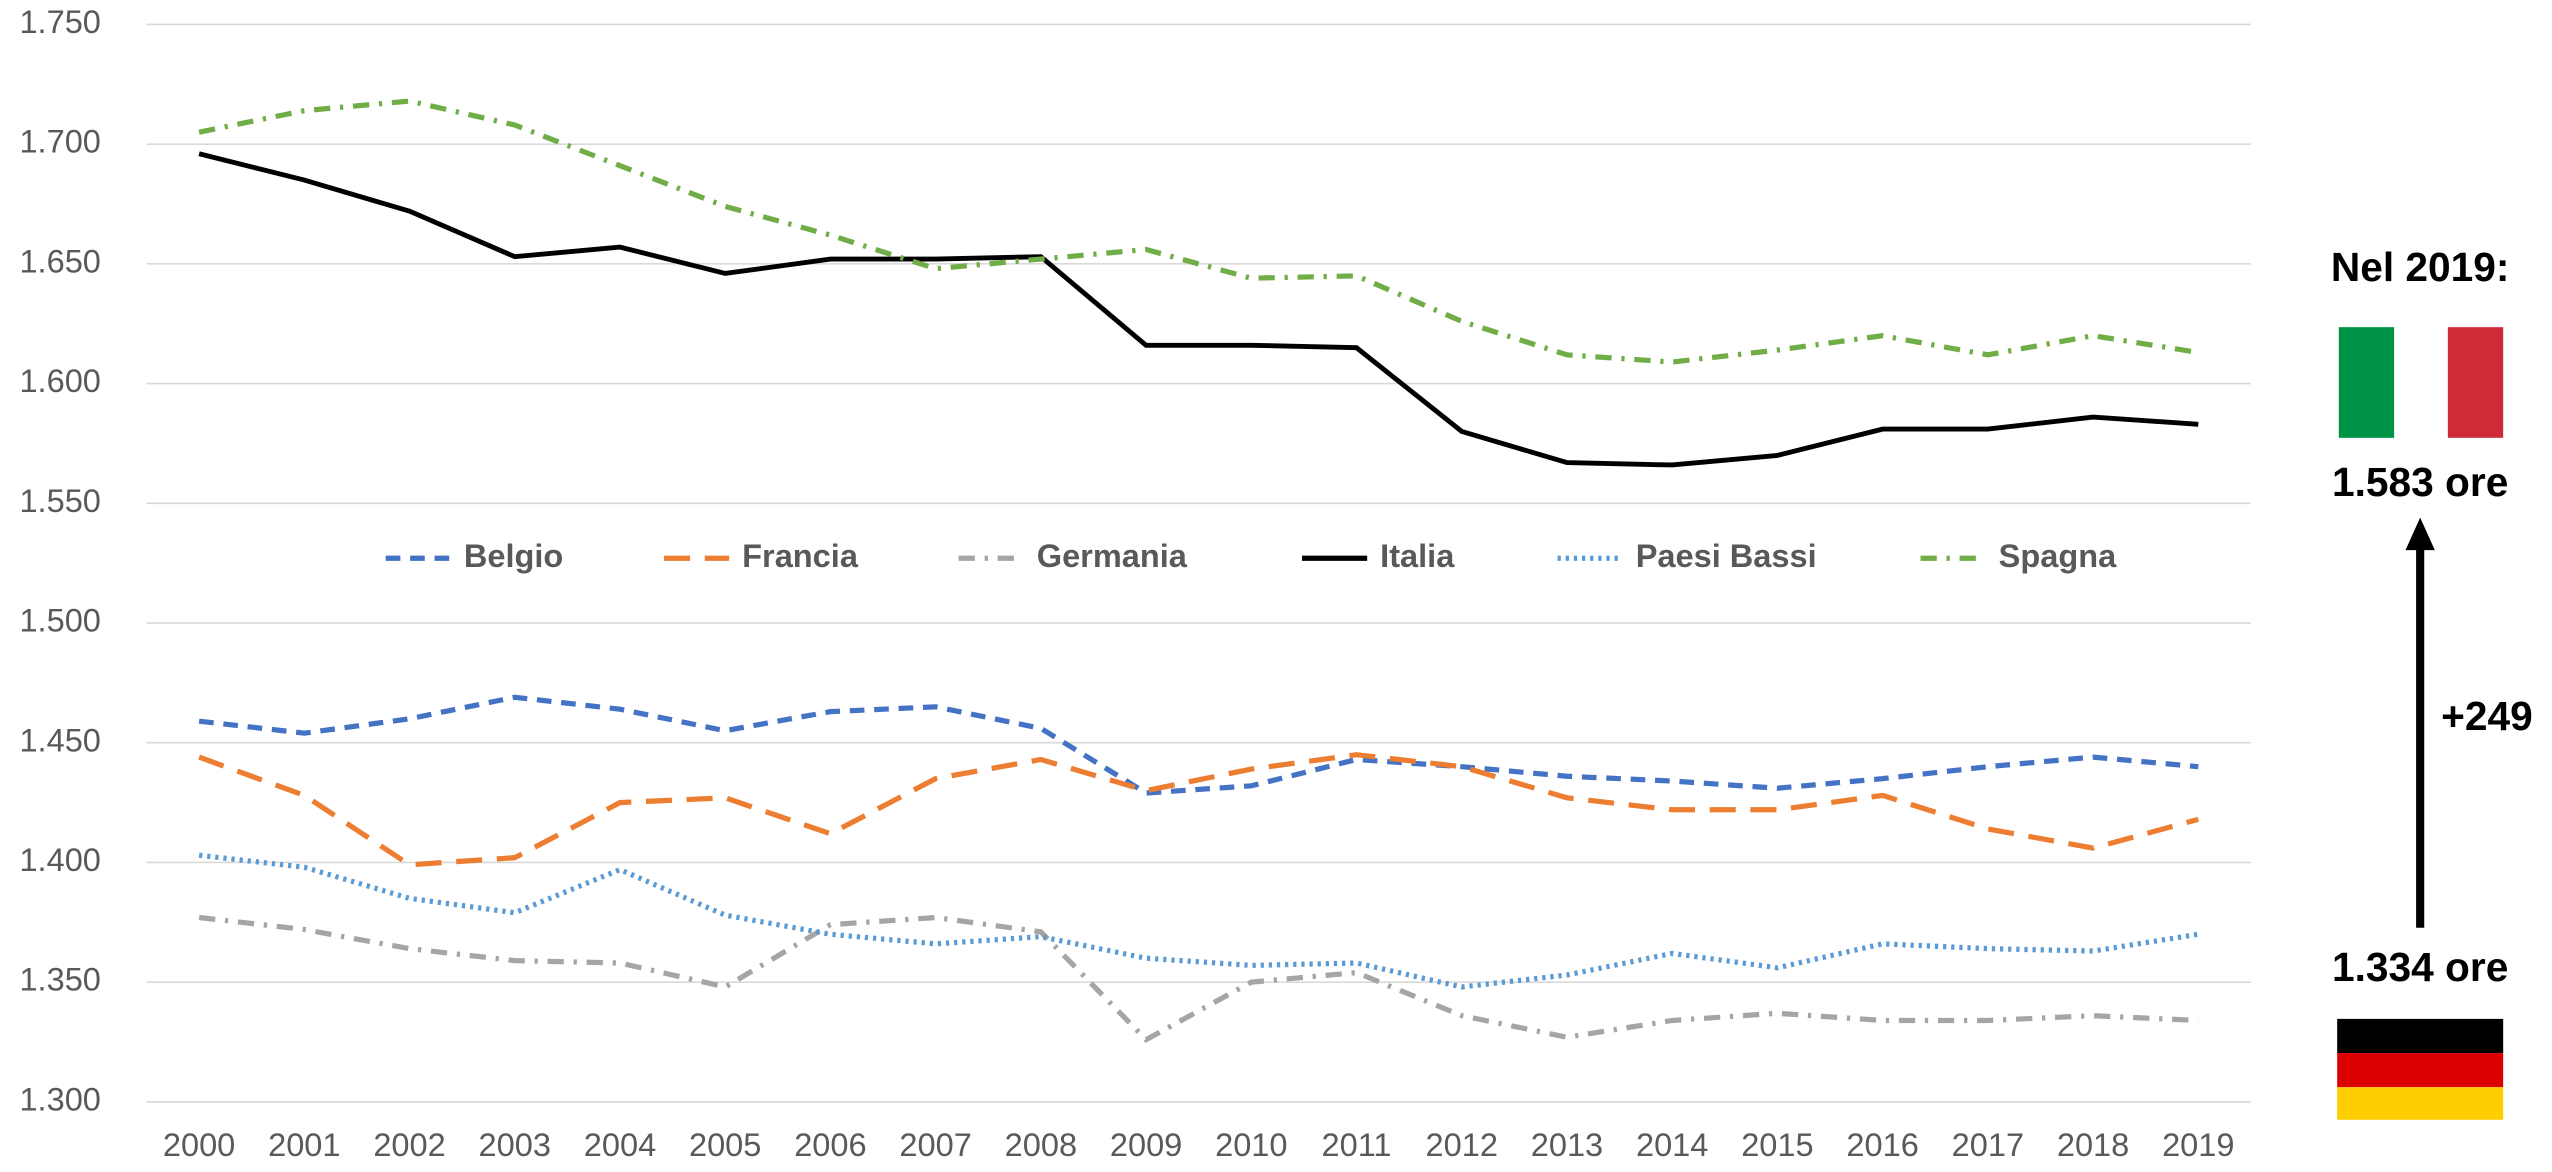  What do you see at coordinates (2420, 1070) in the screenshot?
I see `flag-de-red` at bounding box center [2420, 1070].